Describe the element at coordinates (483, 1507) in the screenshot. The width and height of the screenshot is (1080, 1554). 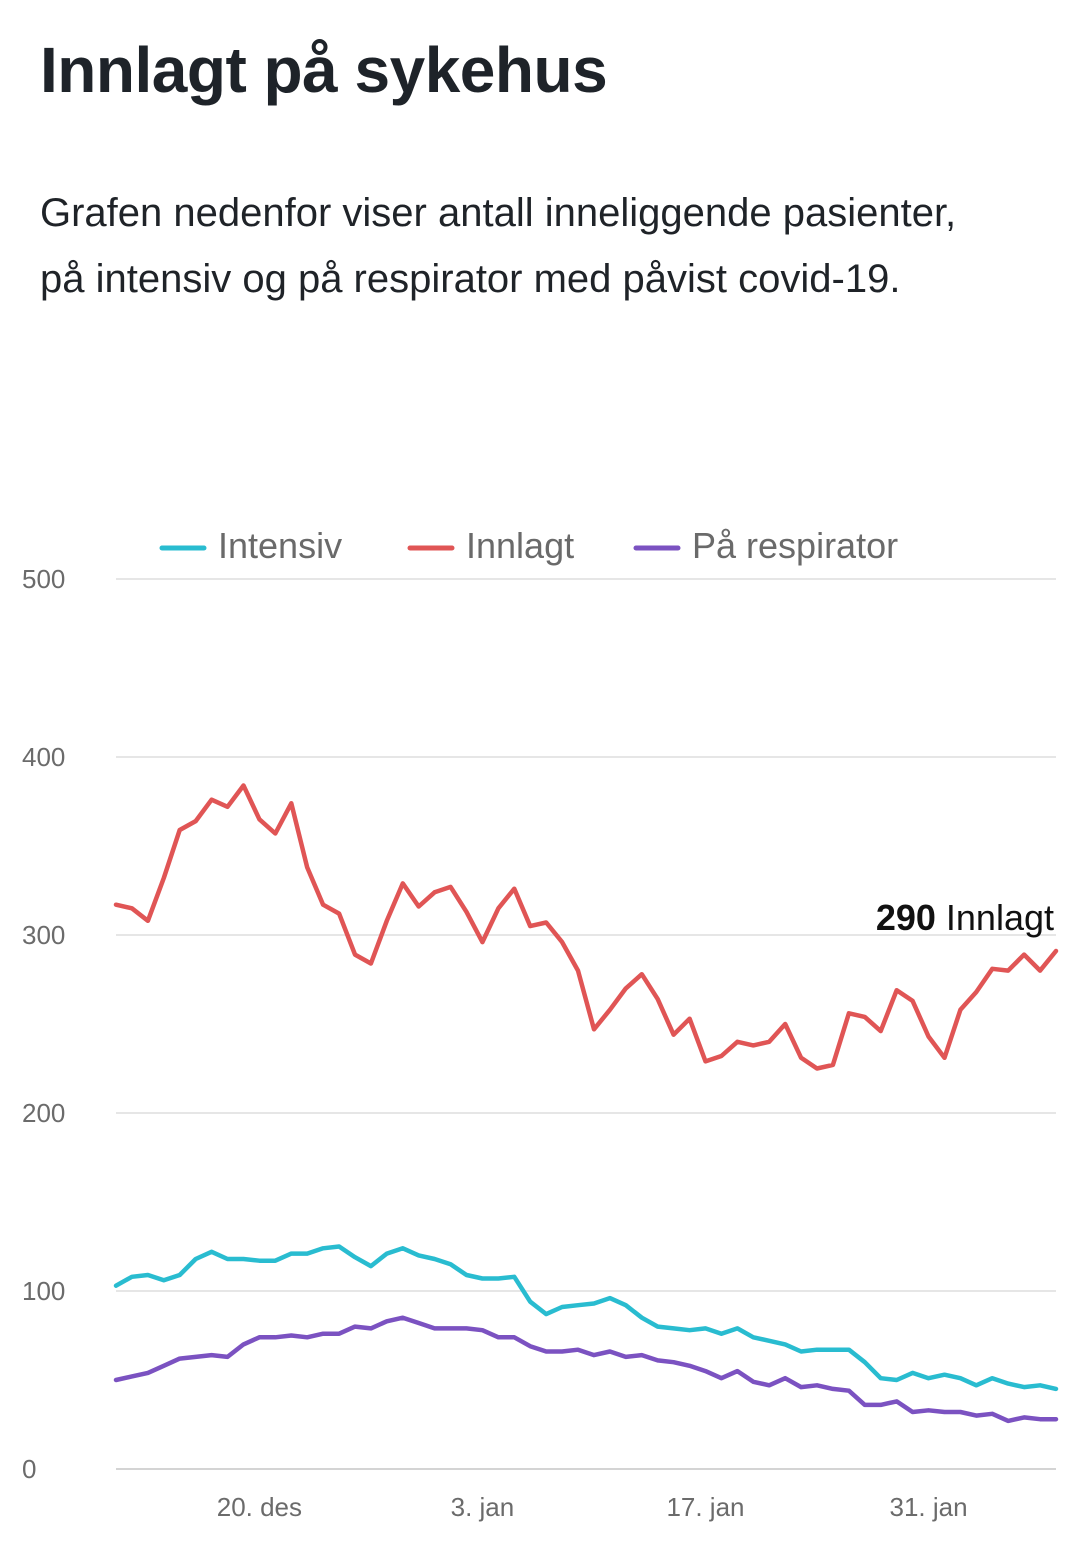
I see `x-tick-label: 3. jan` at that location.